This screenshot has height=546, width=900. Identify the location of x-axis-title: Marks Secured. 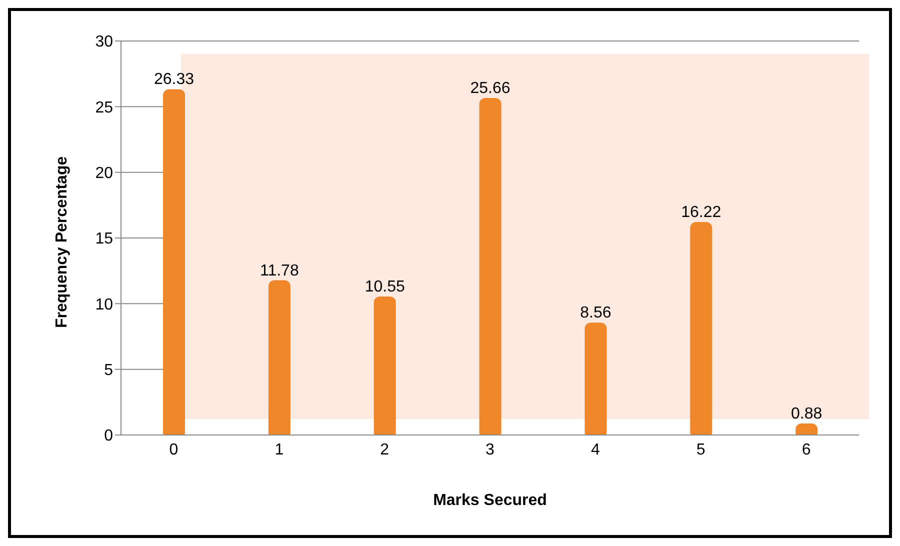
(490, 500).